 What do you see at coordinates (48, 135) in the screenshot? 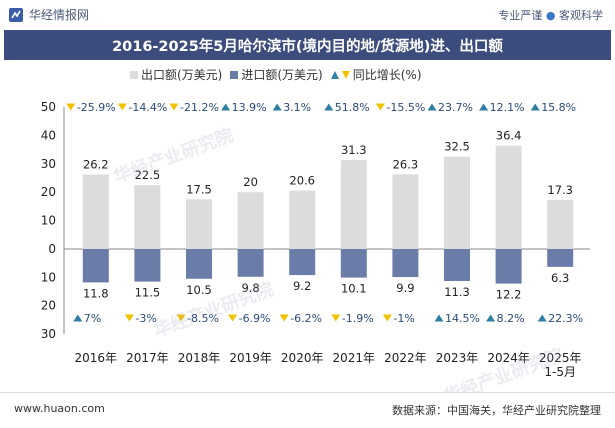
I see `y-tick-label: 40` at bounding box center [48, 135].